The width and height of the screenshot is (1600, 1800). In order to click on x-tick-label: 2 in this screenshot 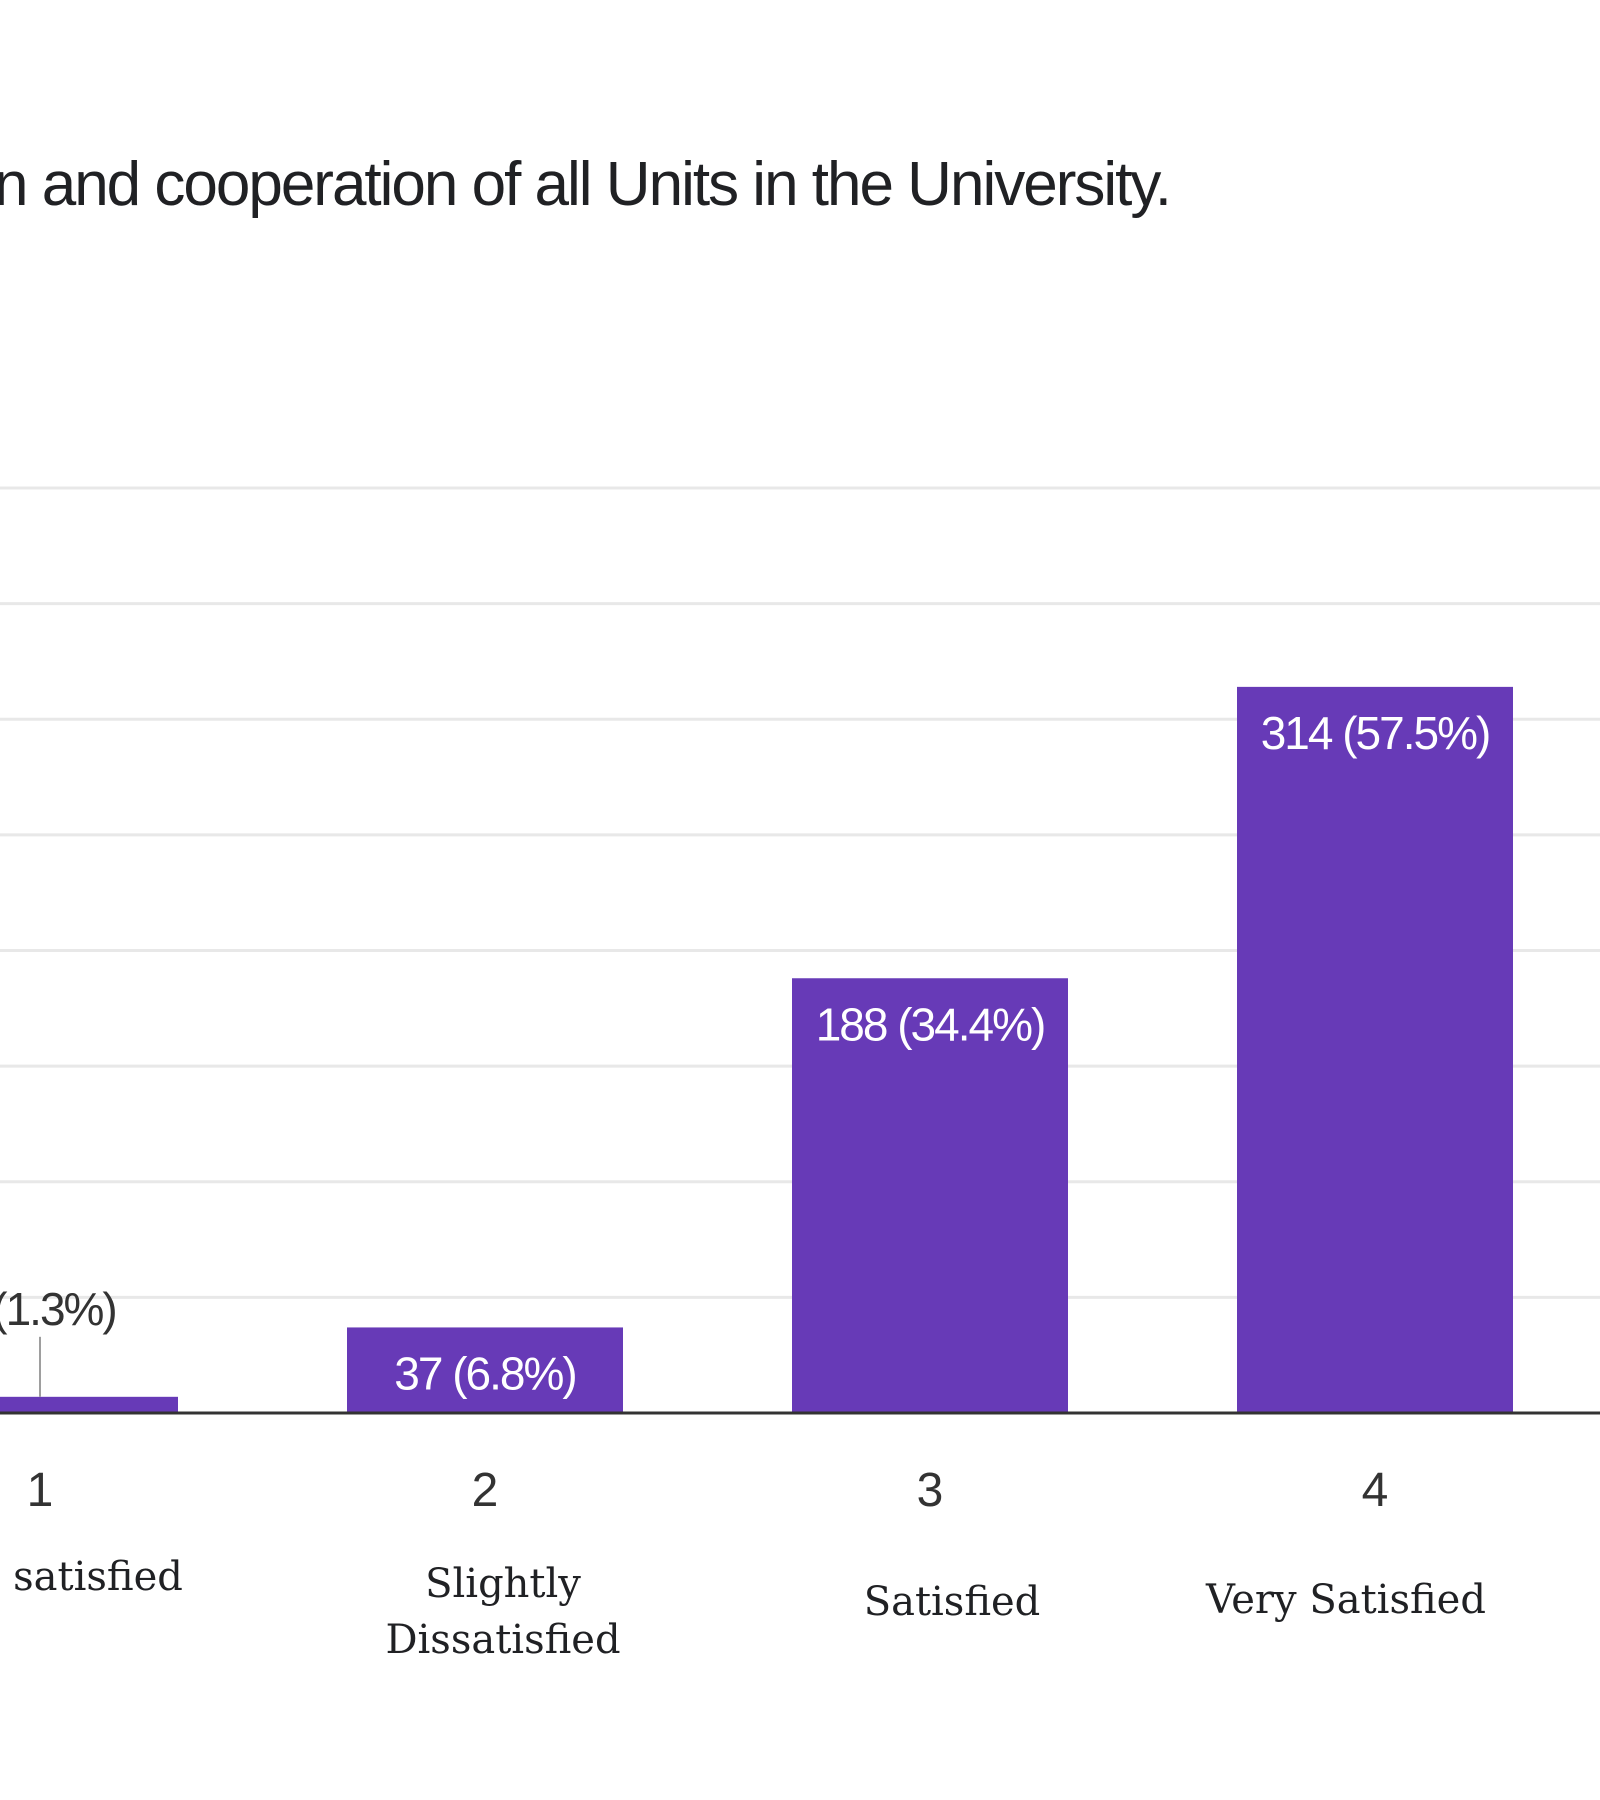, I will do `click(485, 1490)`.